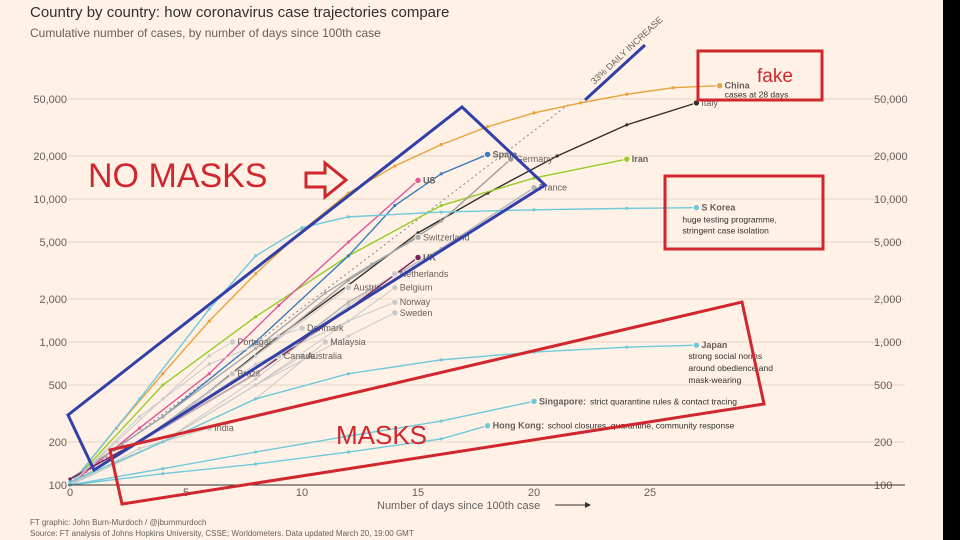  What do you see at coordinates (186, 420) in the screenshot?
I see `series-line-australia` at bounding box center [186, 420].